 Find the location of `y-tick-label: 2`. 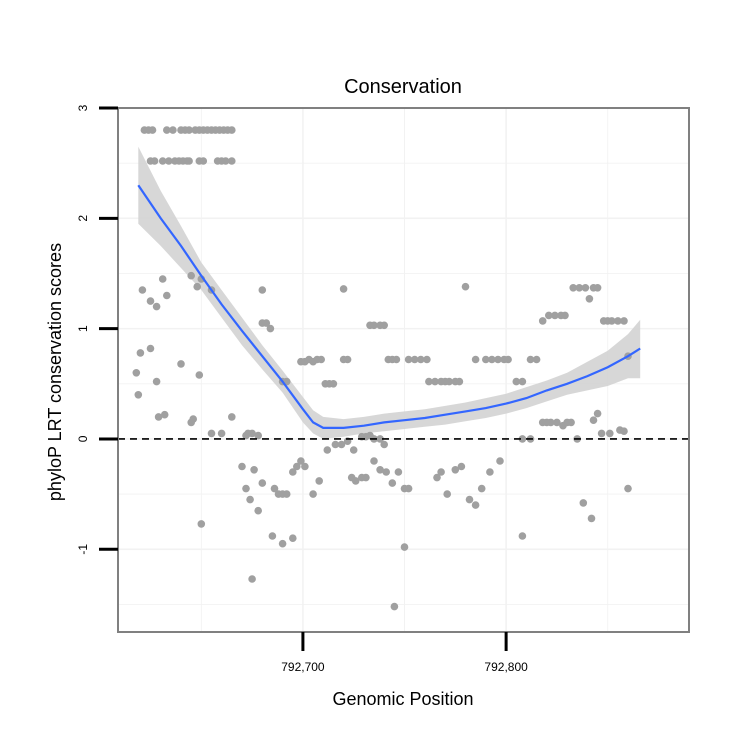

y-tick-label: 2 is located at coordinates (83, 218).